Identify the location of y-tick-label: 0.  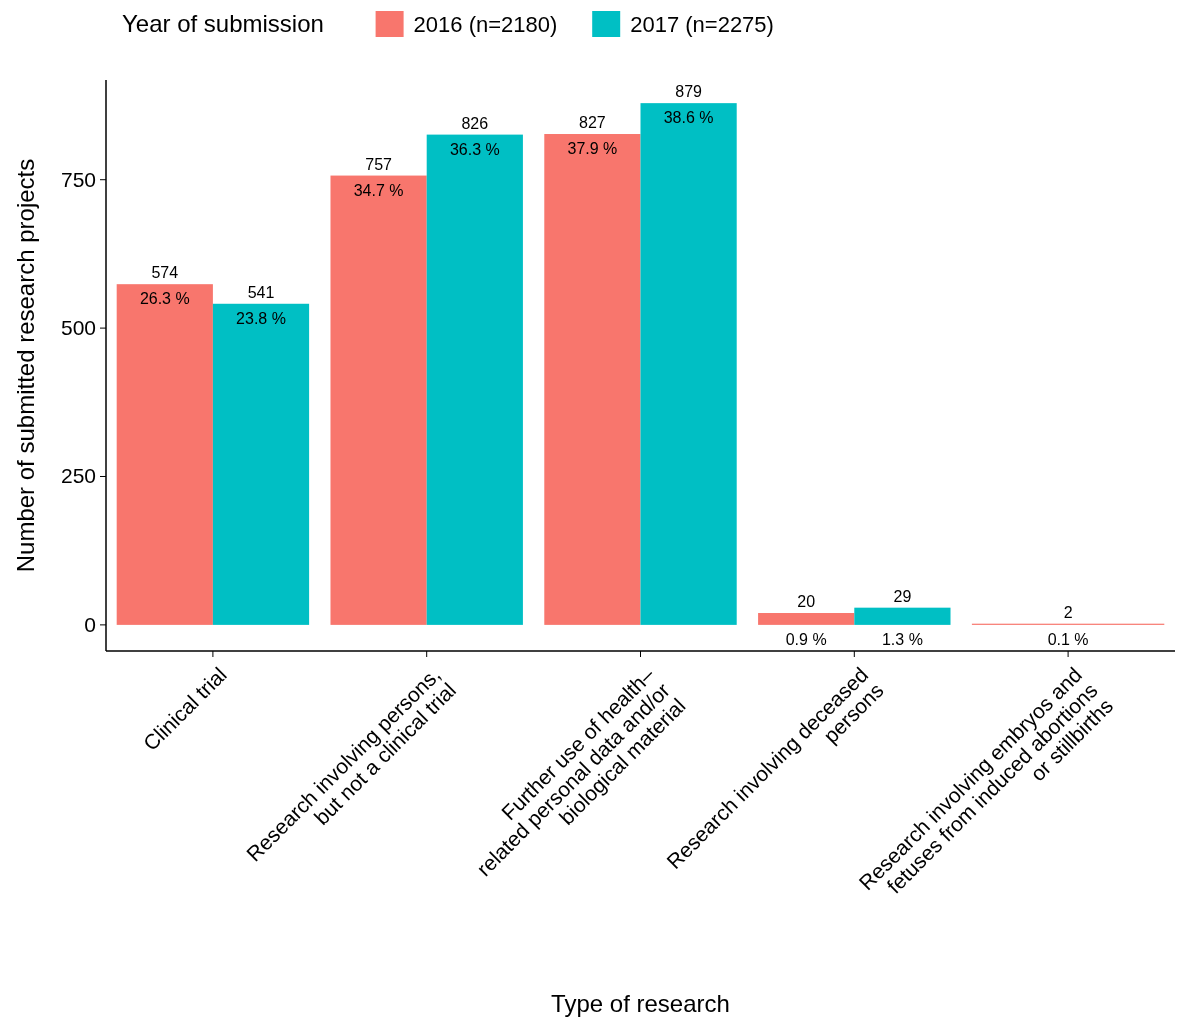
(90, 624).